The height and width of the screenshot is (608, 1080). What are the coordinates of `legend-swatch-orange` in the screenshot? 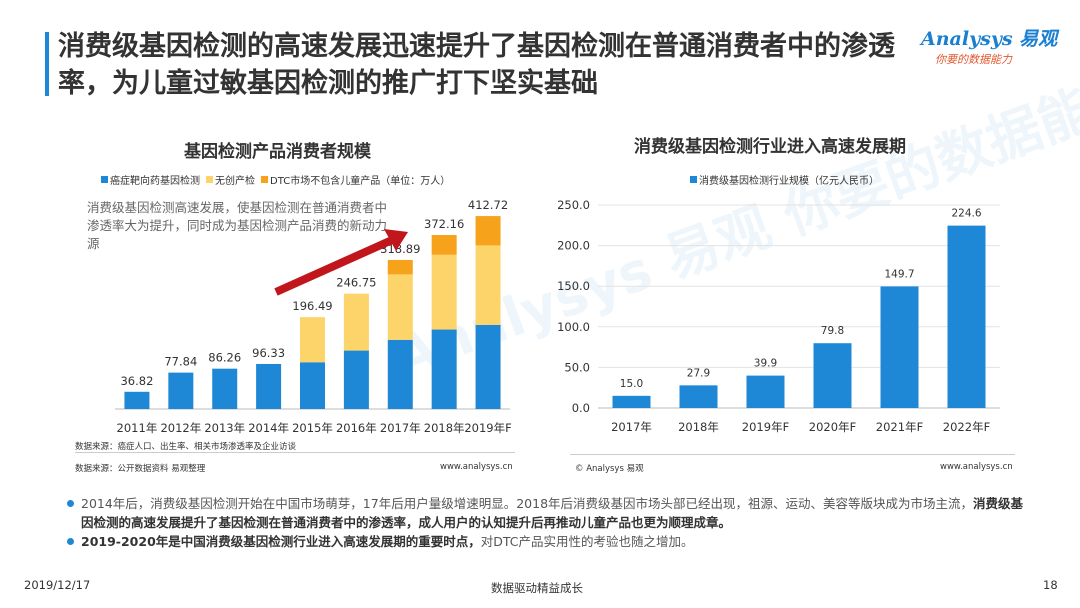 It's located at (264, 179).